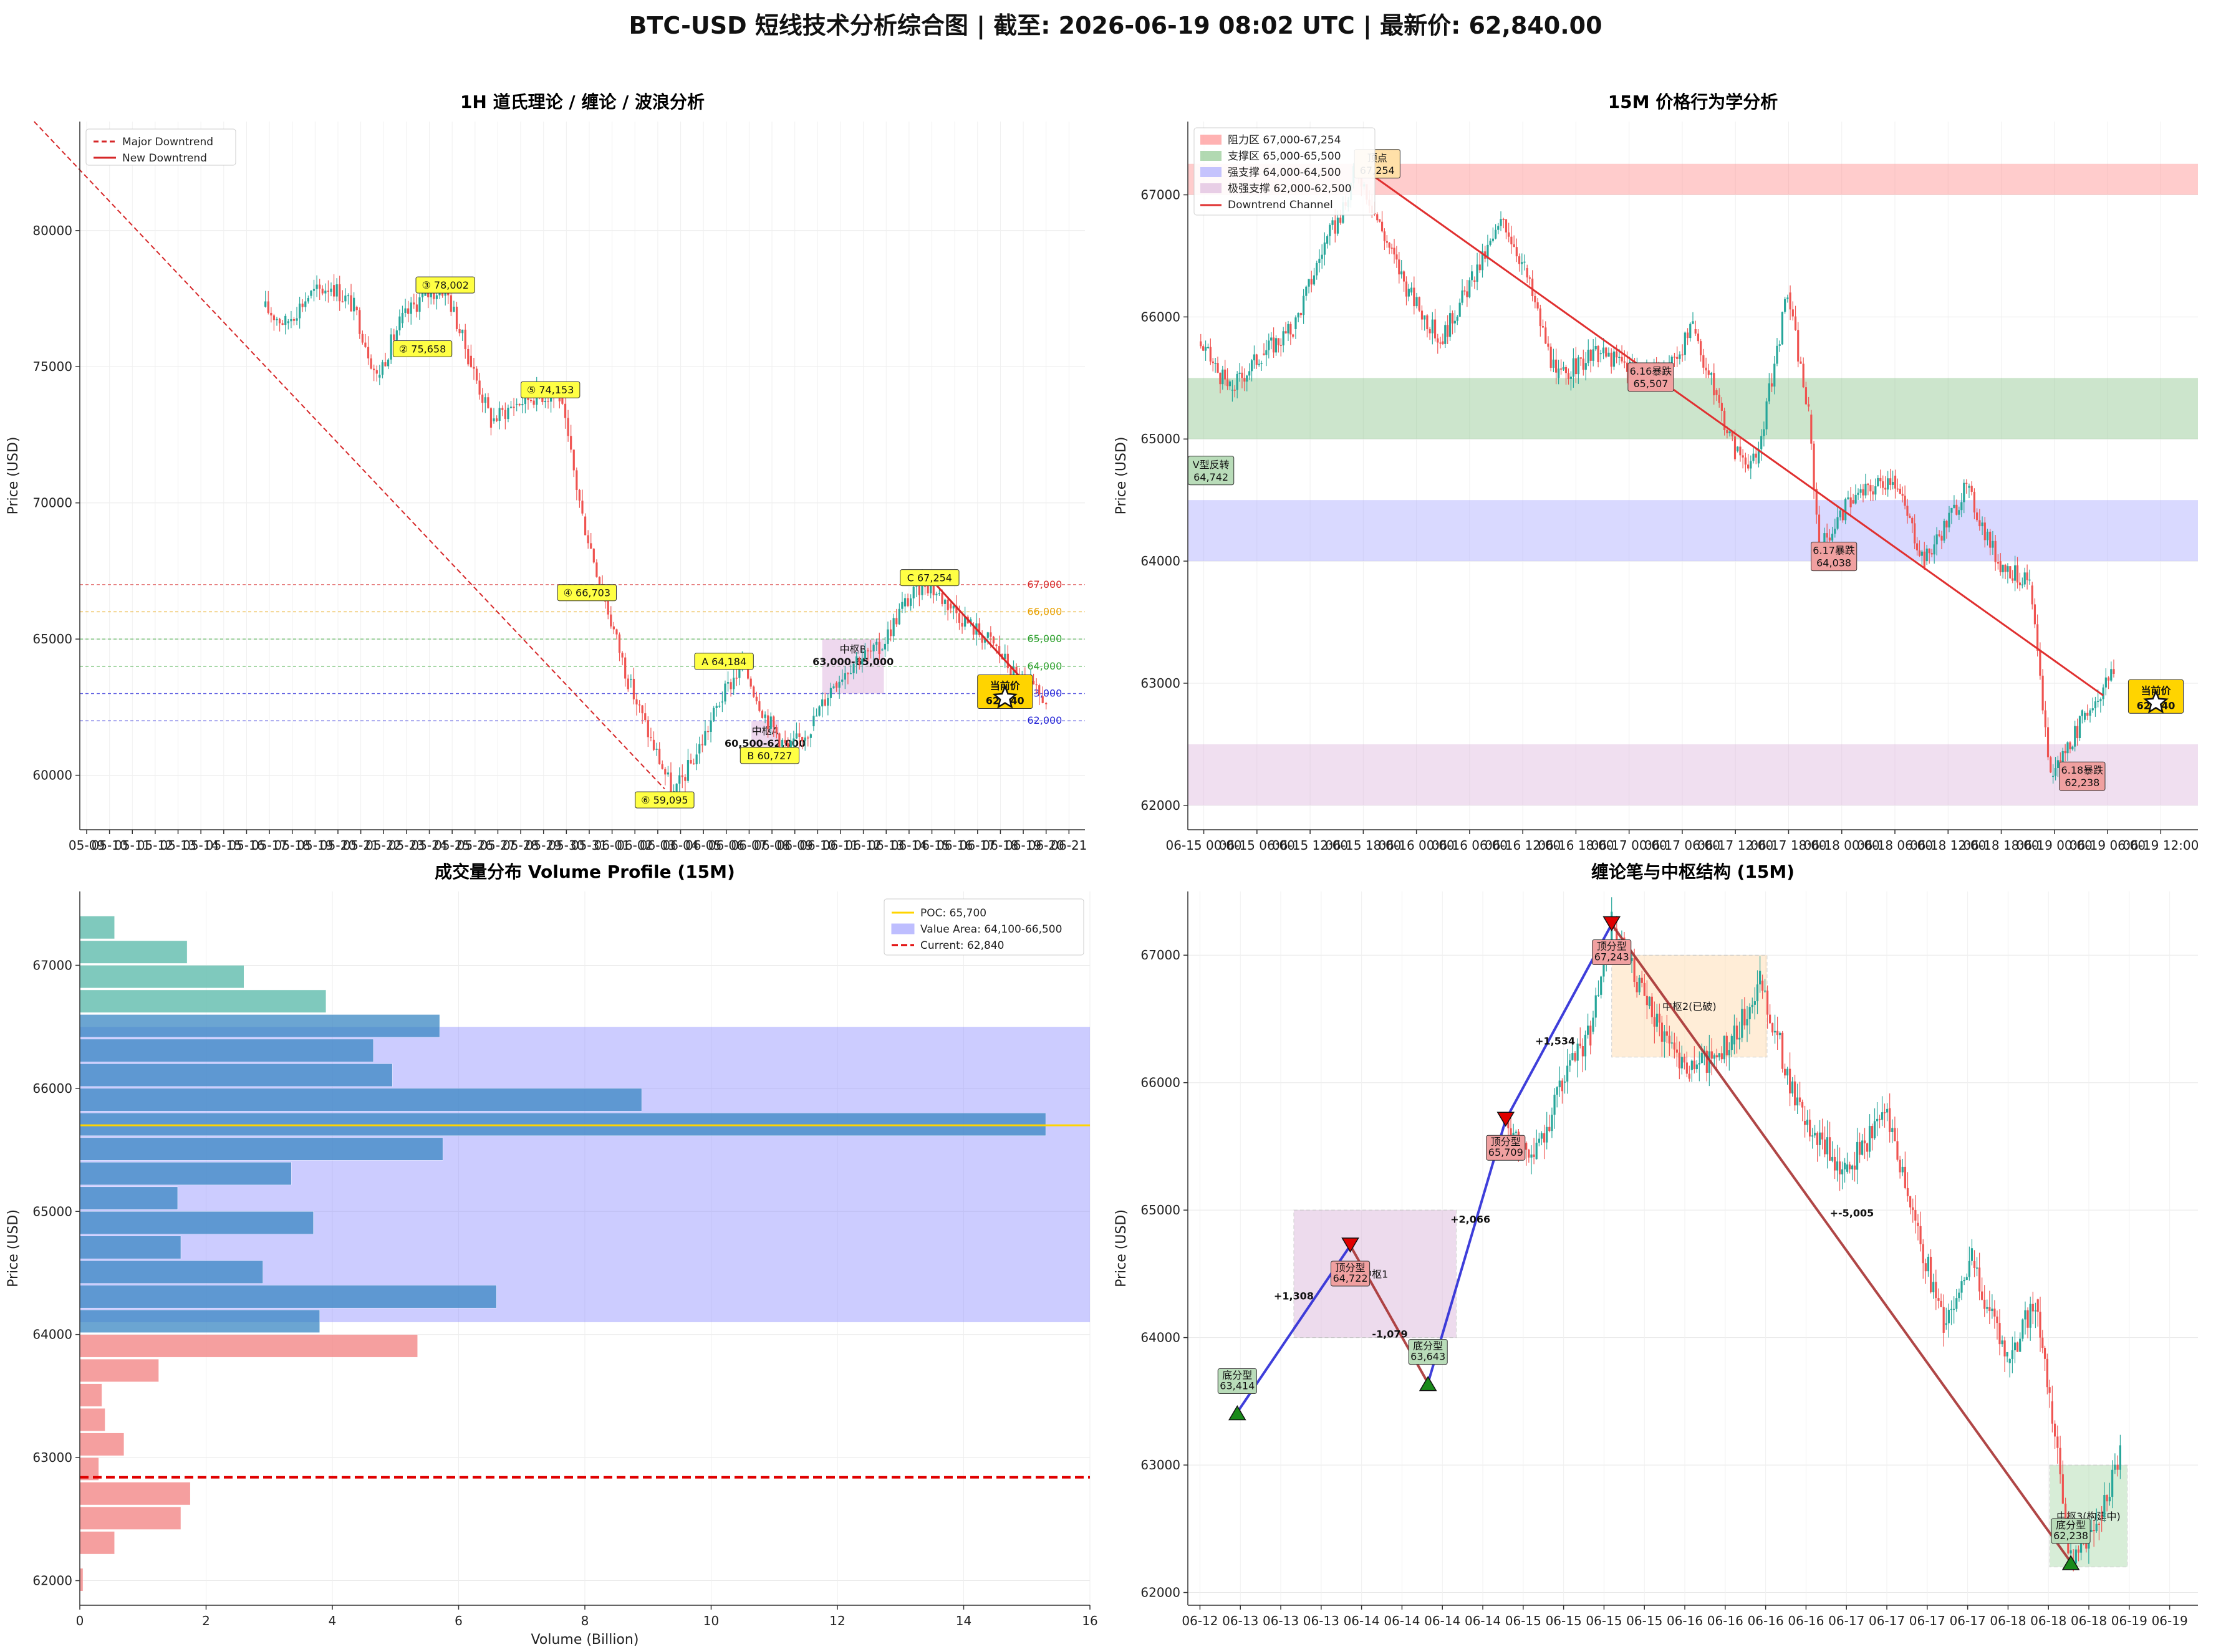 The width and height of the screenshot is (2231, 1652). I want to click on x-tick-label: 06-12, so click(864, 845).